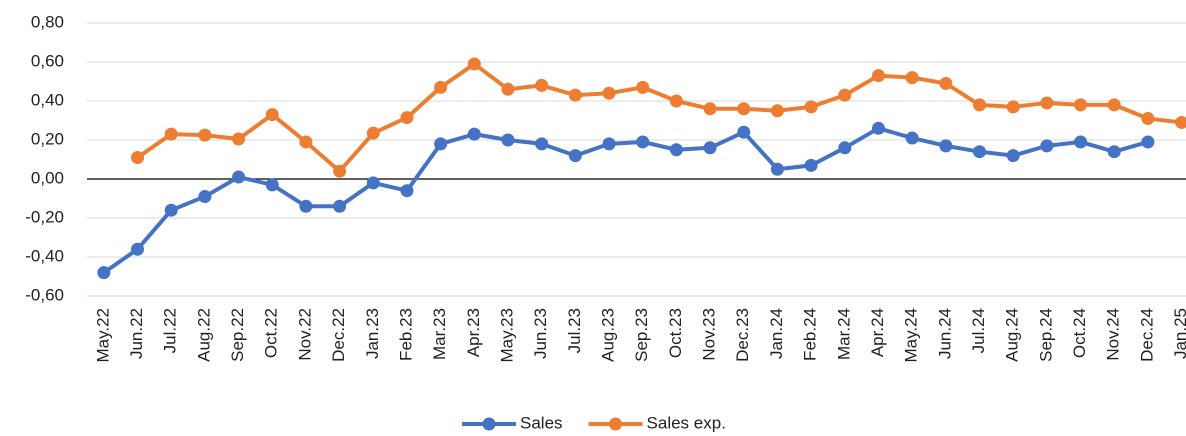 This screenshot has width=1186, height=436. I want to click on x-tick-label: Dec.23, so click(742, 335).